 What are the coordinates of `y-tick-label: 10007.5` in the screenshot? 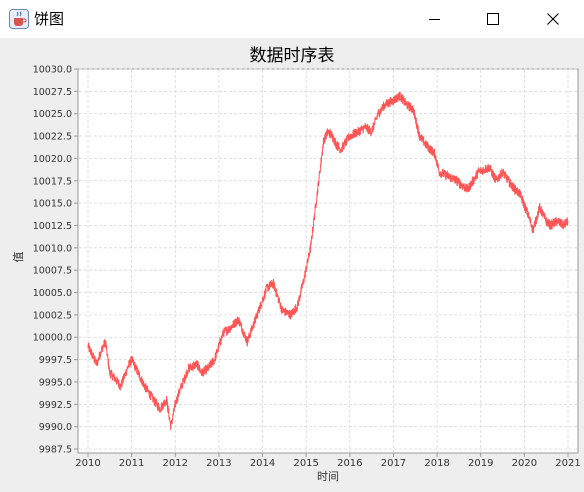 It's located at (52, 271).